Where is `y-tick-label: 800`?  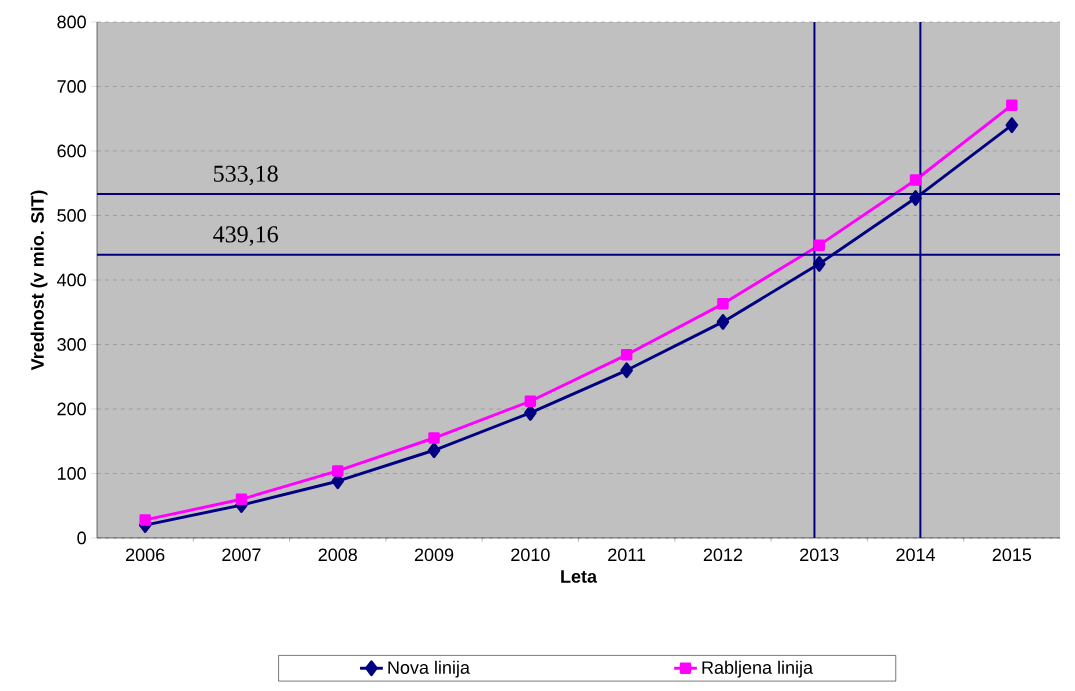 y-tick-label: 800 is located at coordinates (71, 22).